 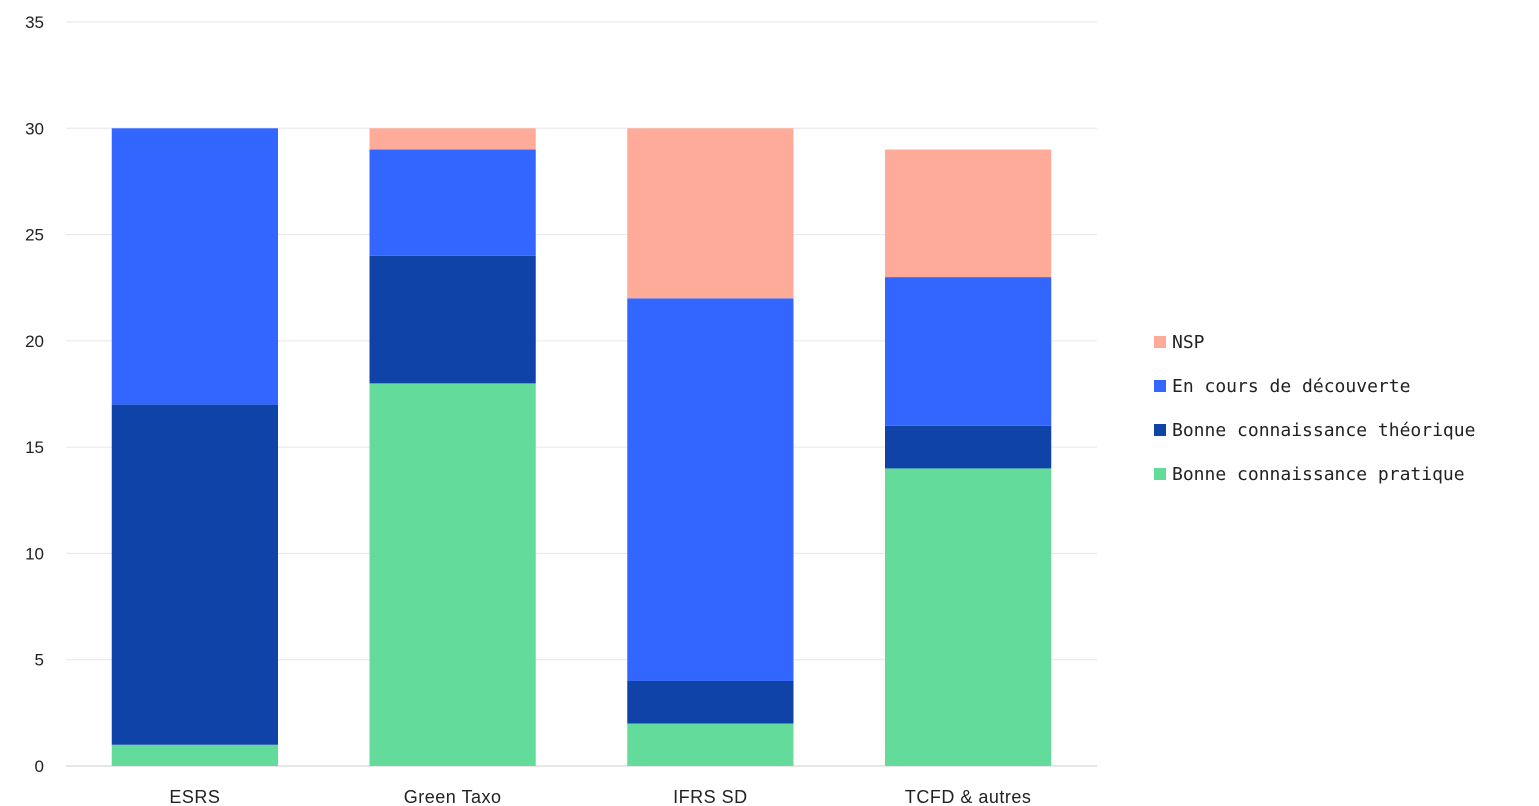 I want to click on legend-label: Bonne connaissance pratique, so click(x=1318, y=474).